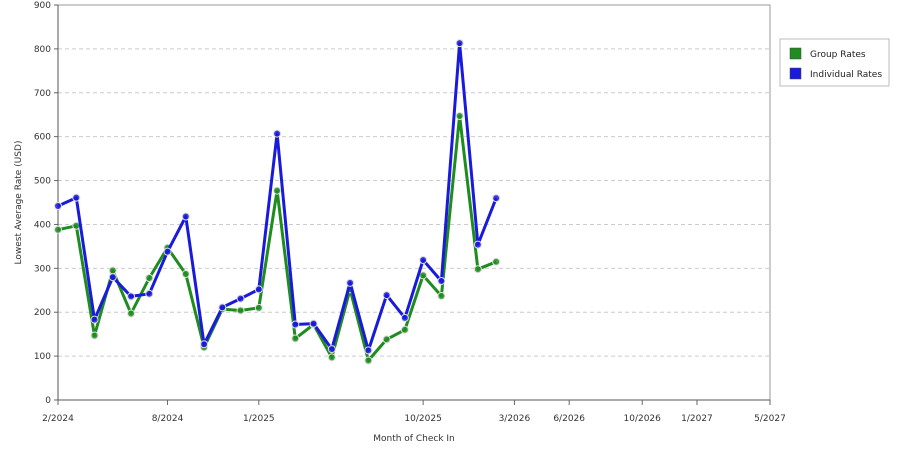  What do you see at coordinates (42, 357) in the screenshot?
I see `y-tick-label: 100` at bounding box center [42, 357].